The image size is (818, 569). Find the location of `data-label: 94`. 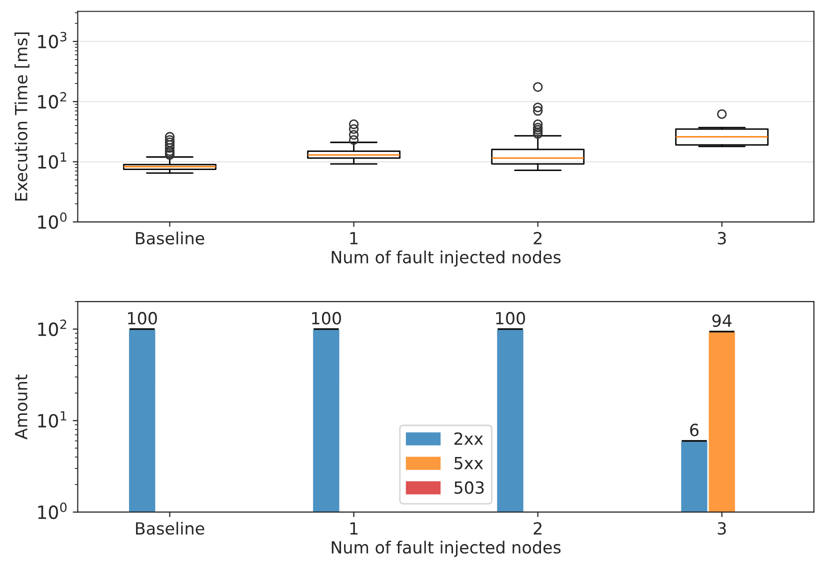

data-label: 94 is located at coordinates (722, 320).